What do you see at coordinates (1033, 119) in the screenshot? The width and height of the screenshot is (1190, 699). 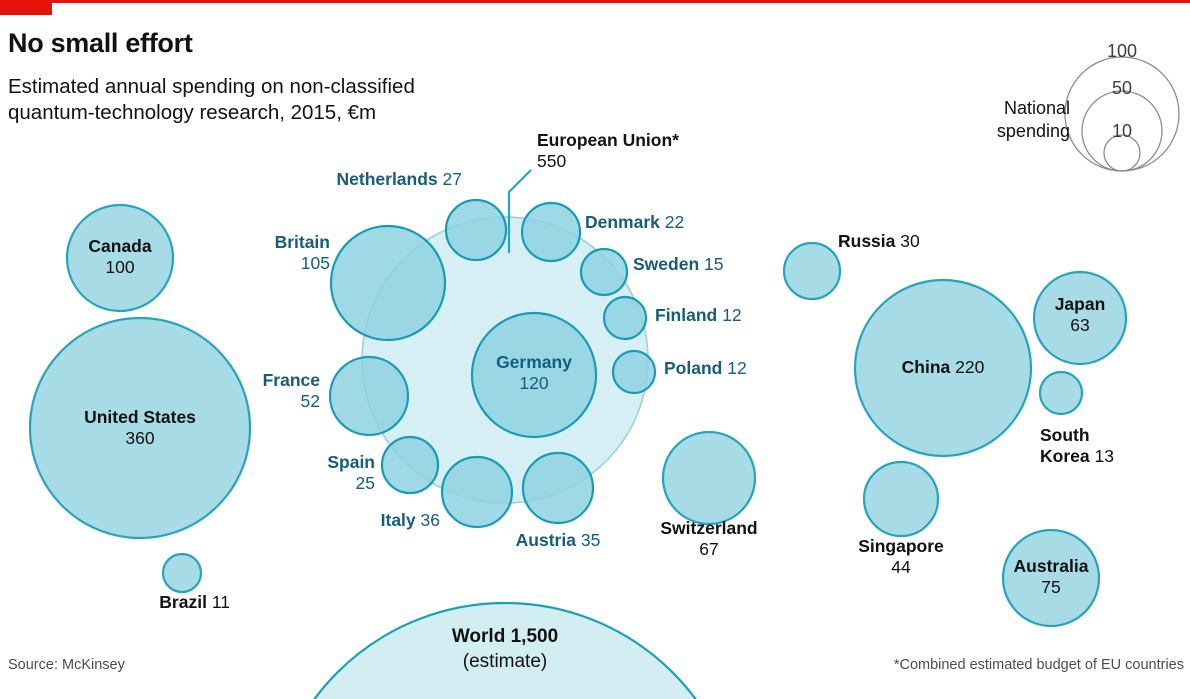 I see `legend-title: National spending` at bounding box center [1033, 119].